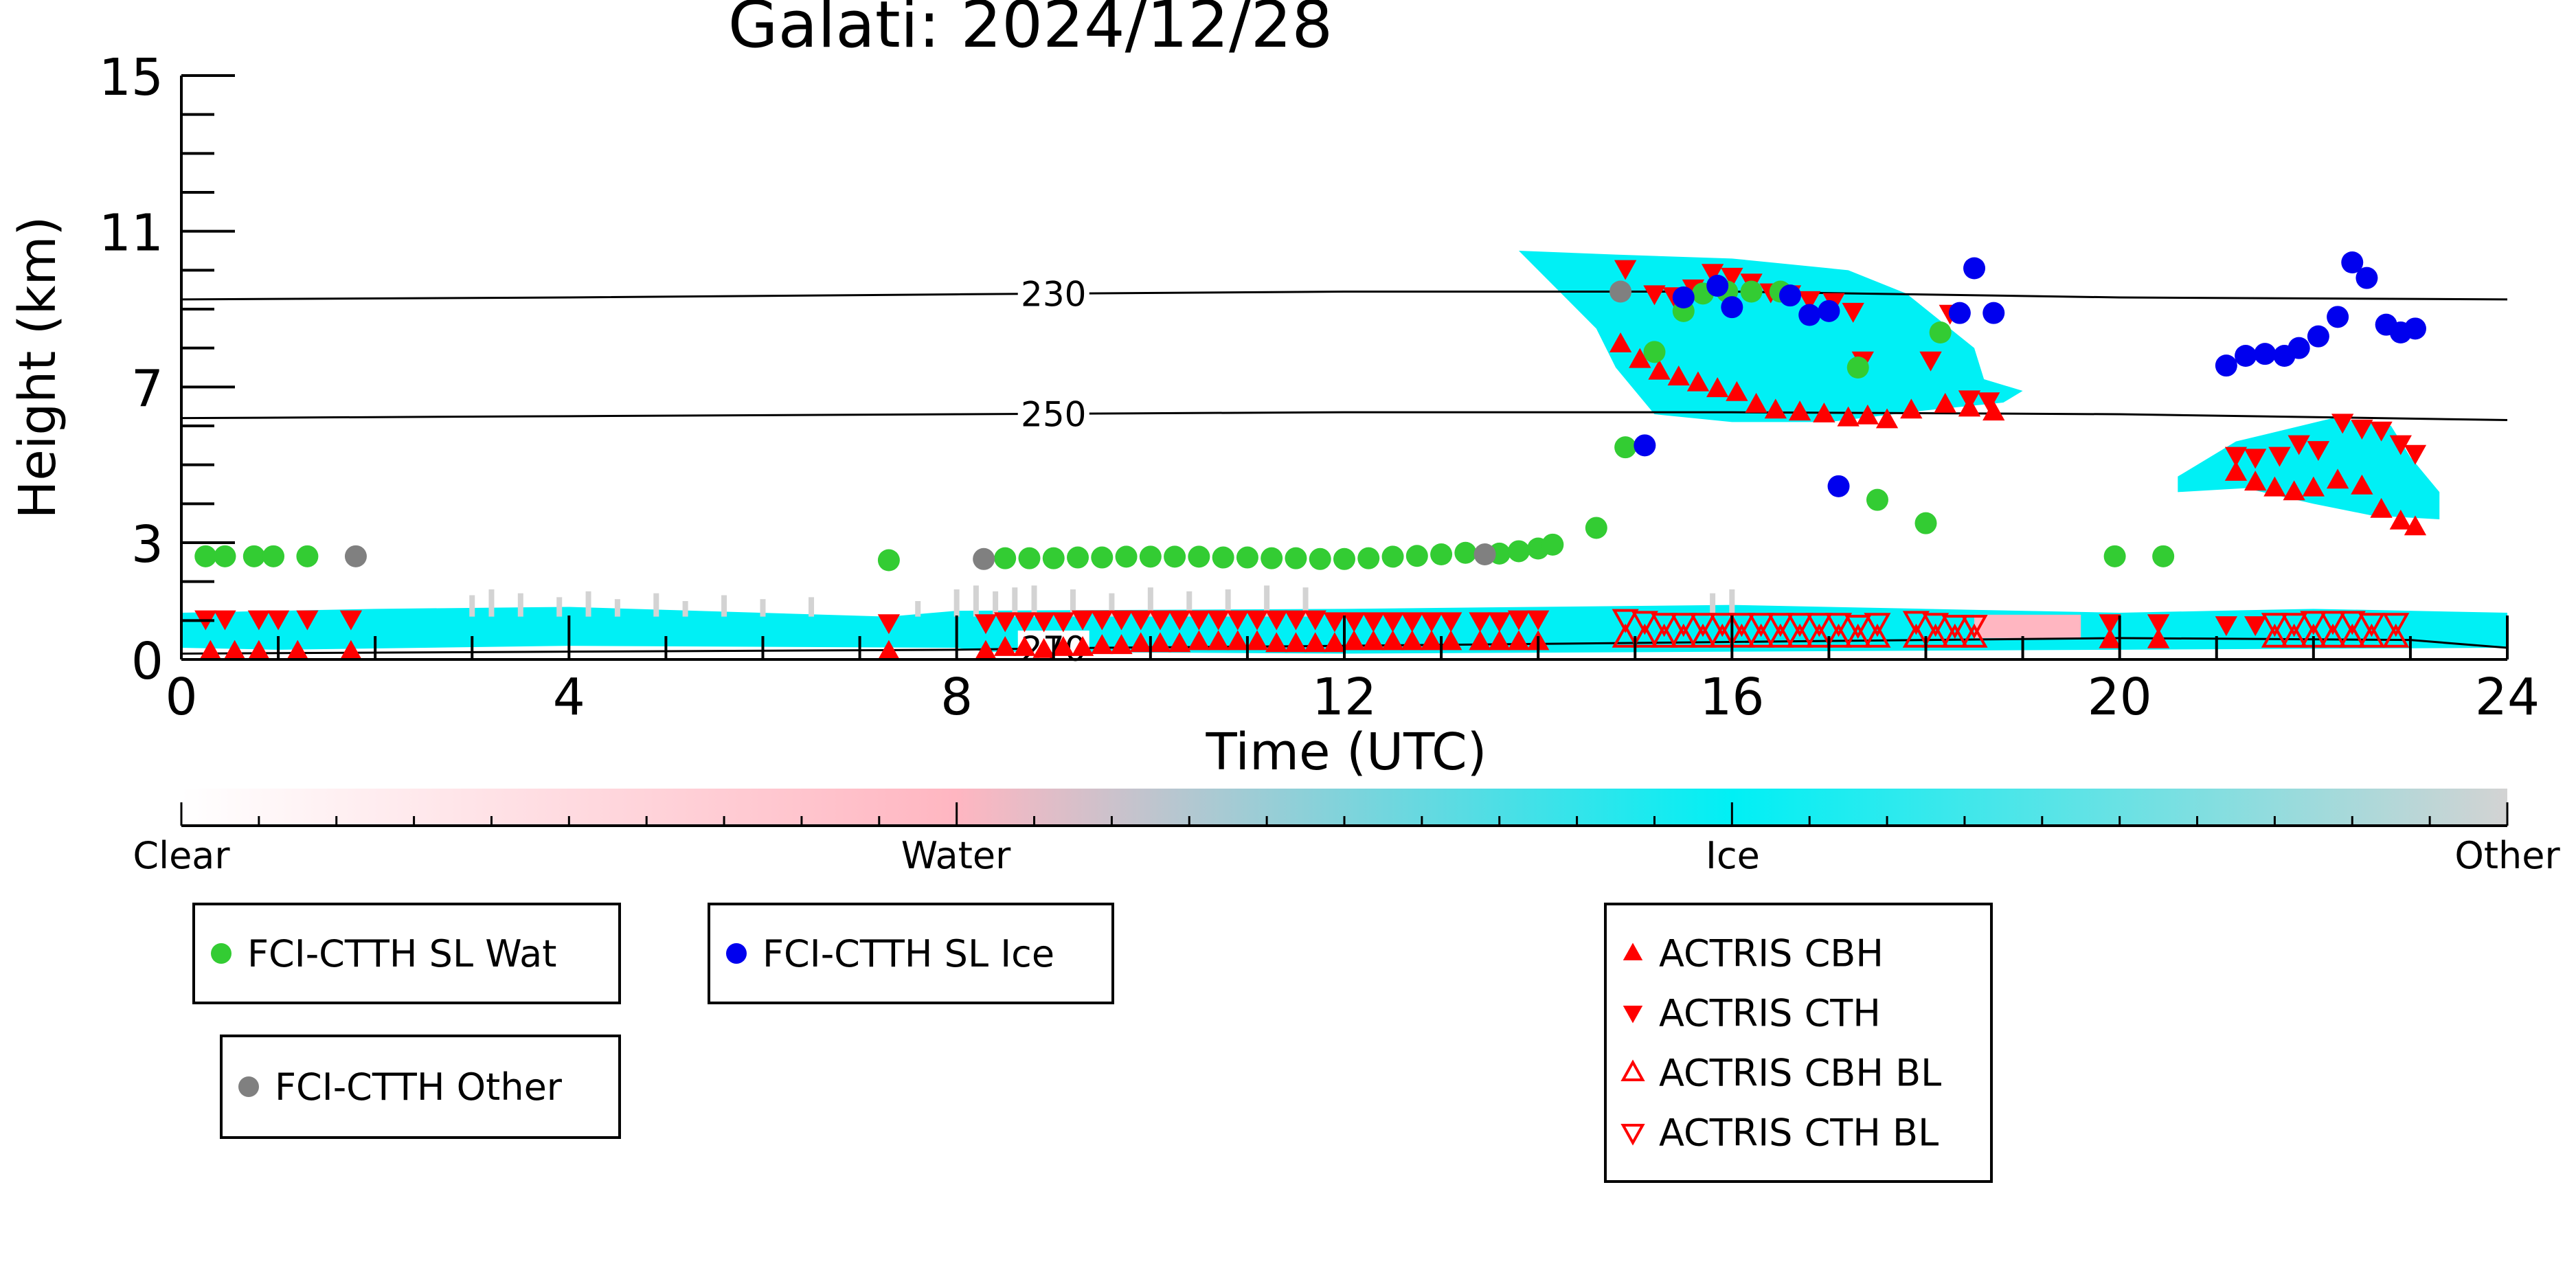 The width and height of the screenshot is (2576, 1288). I want to click on legend-label: FCI-CTTH SL Wat, so click(401, 953).